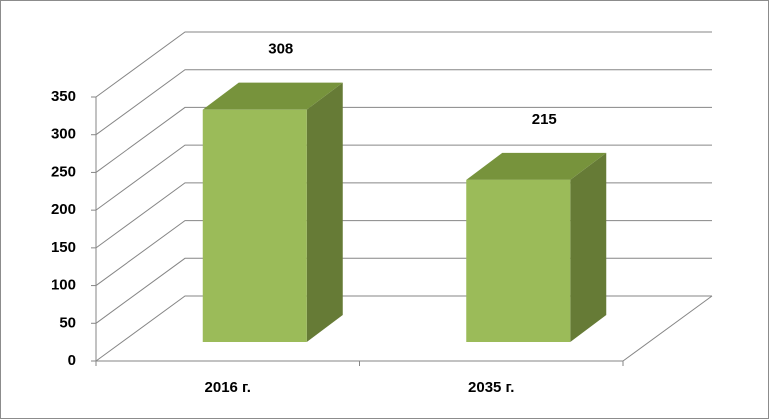 This screenshot has width=769, height=419. I want to click on value-label: 308, so click(280, 49).